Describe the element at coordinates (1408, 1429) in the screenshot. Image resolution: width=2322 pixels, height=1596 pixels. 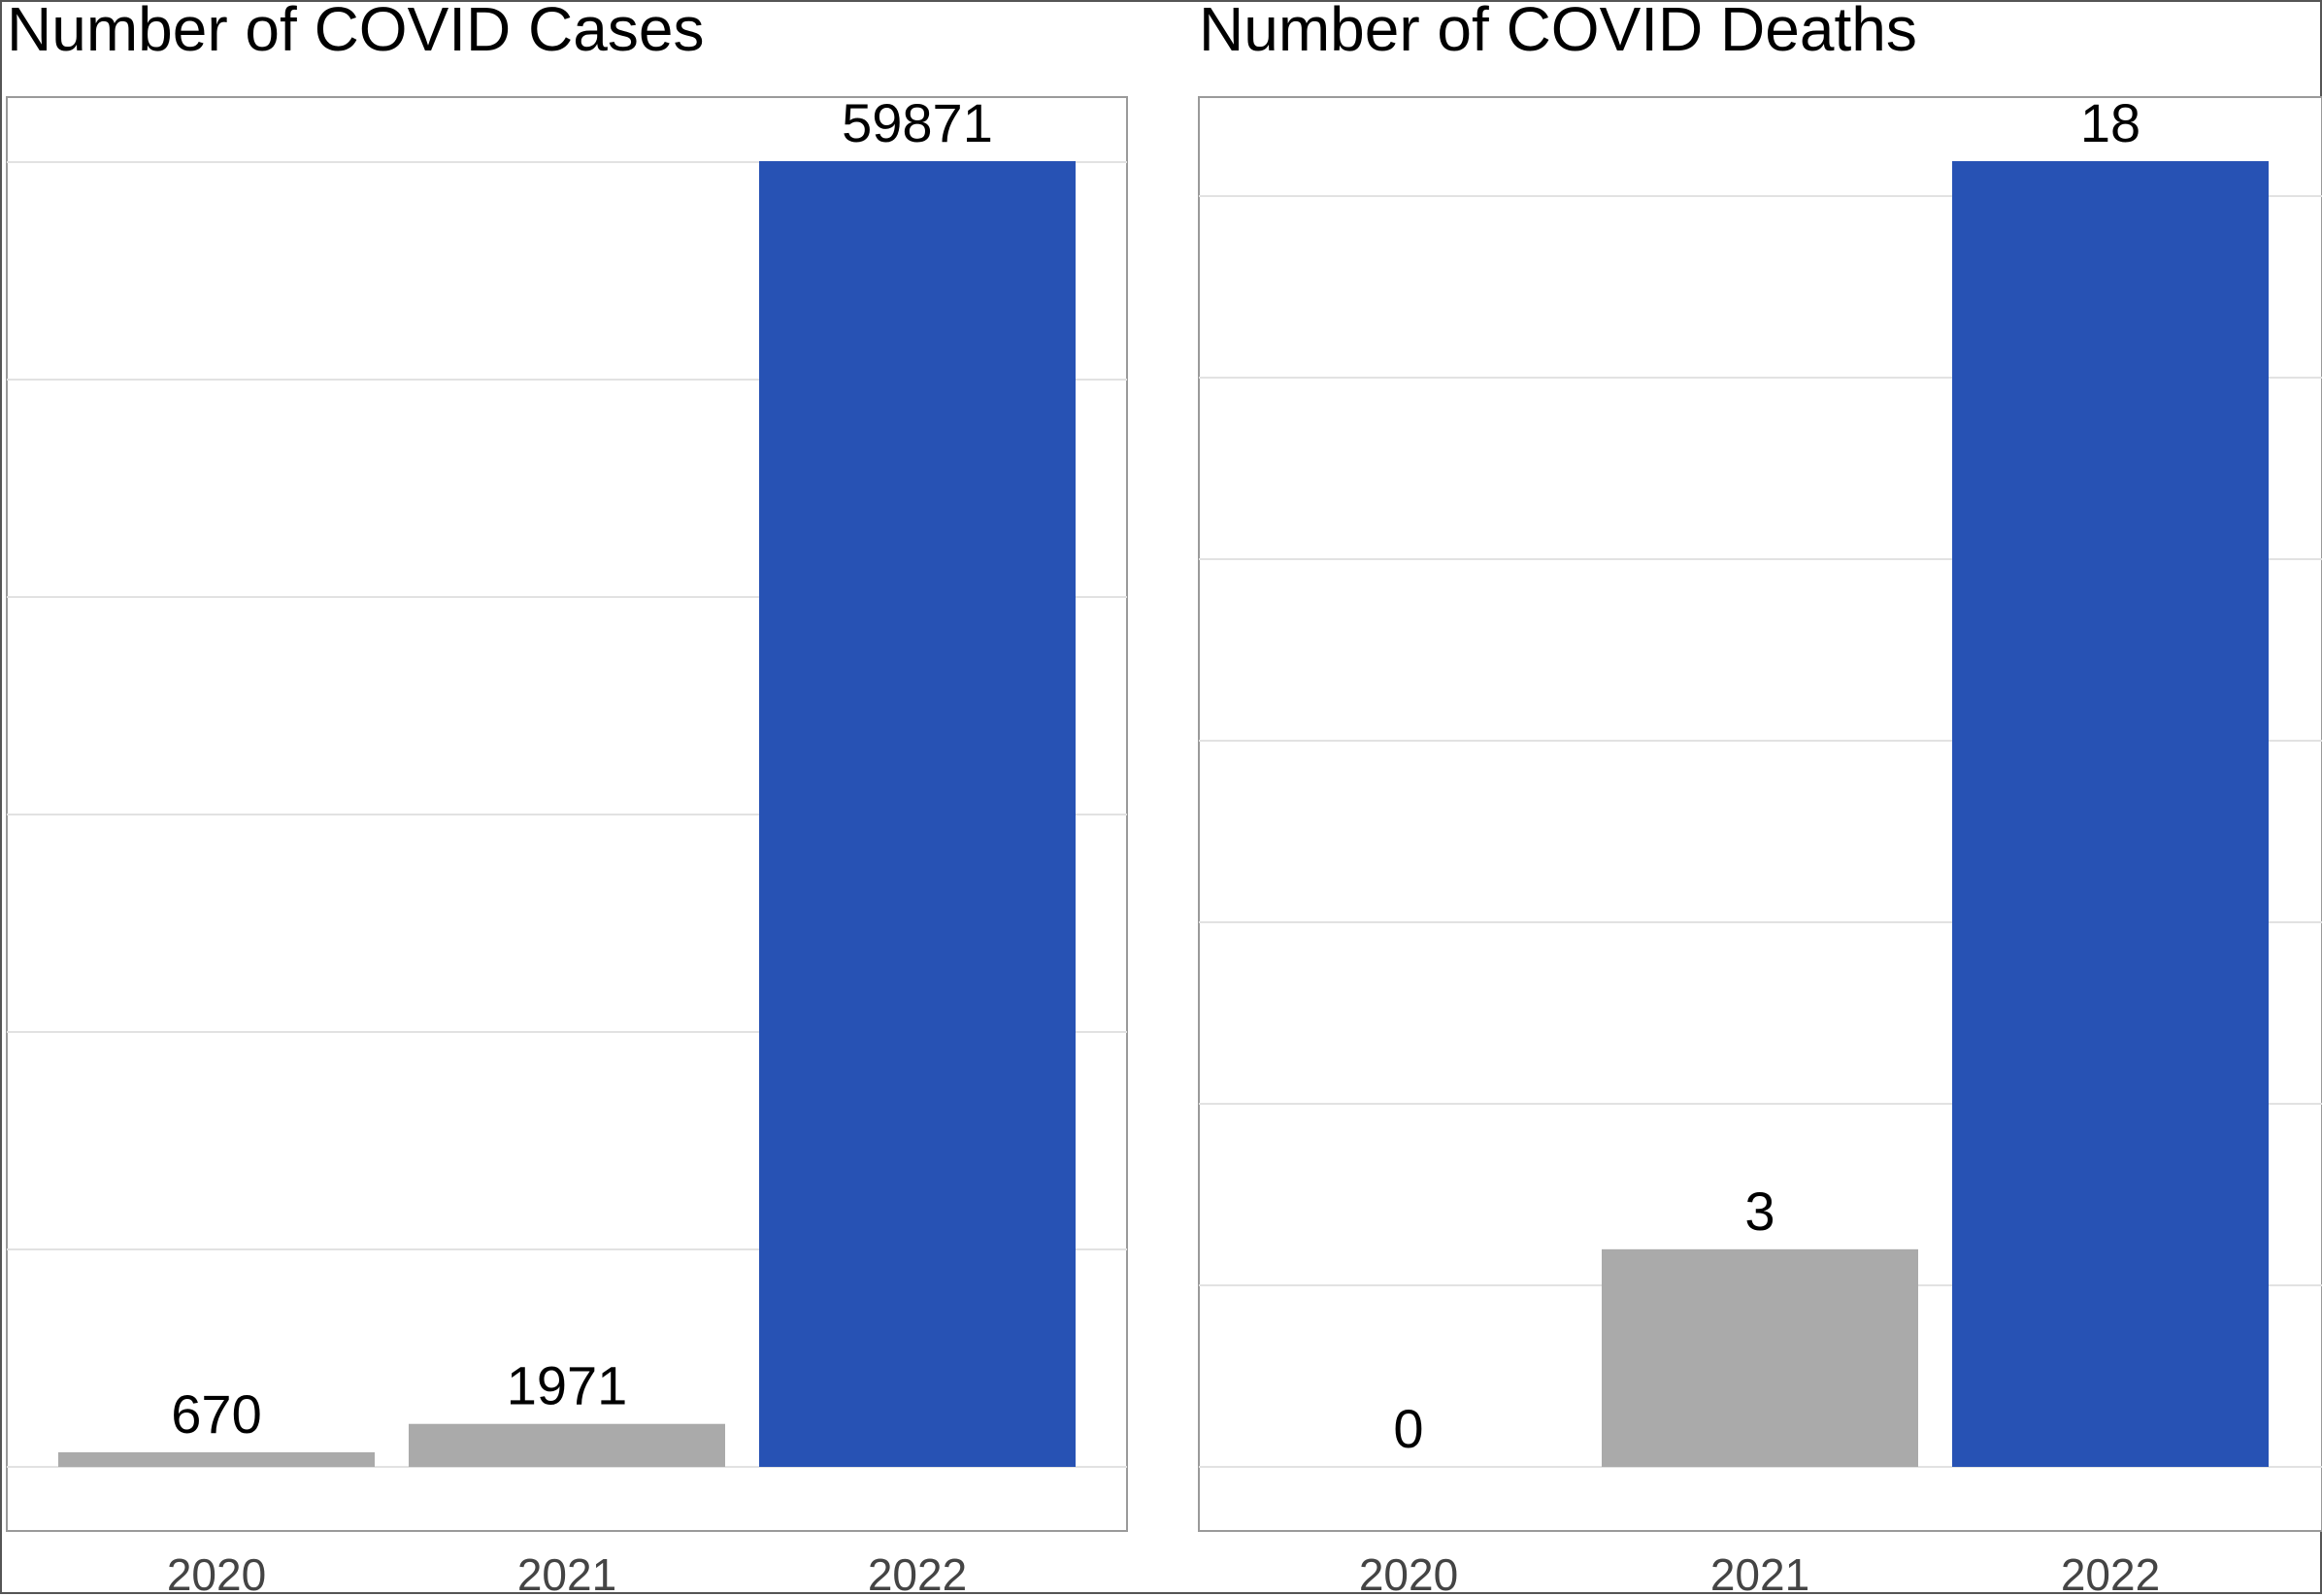
I see `value-label: 0` at that location.